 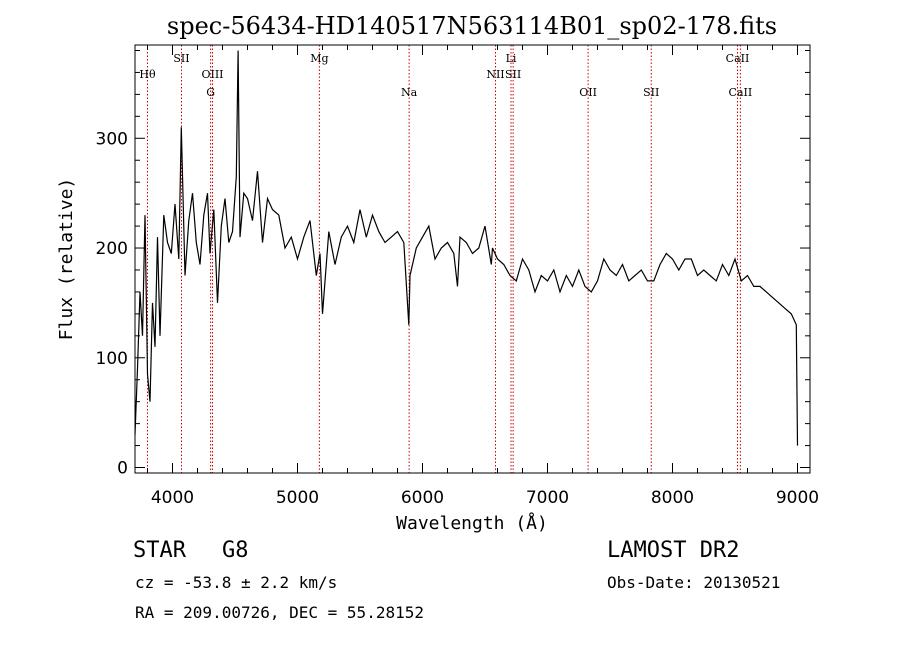 What do you see at coordinates (112, 359) in the screenshot?
I see `y-tick-label: 100` at bounding box center [112, 359].